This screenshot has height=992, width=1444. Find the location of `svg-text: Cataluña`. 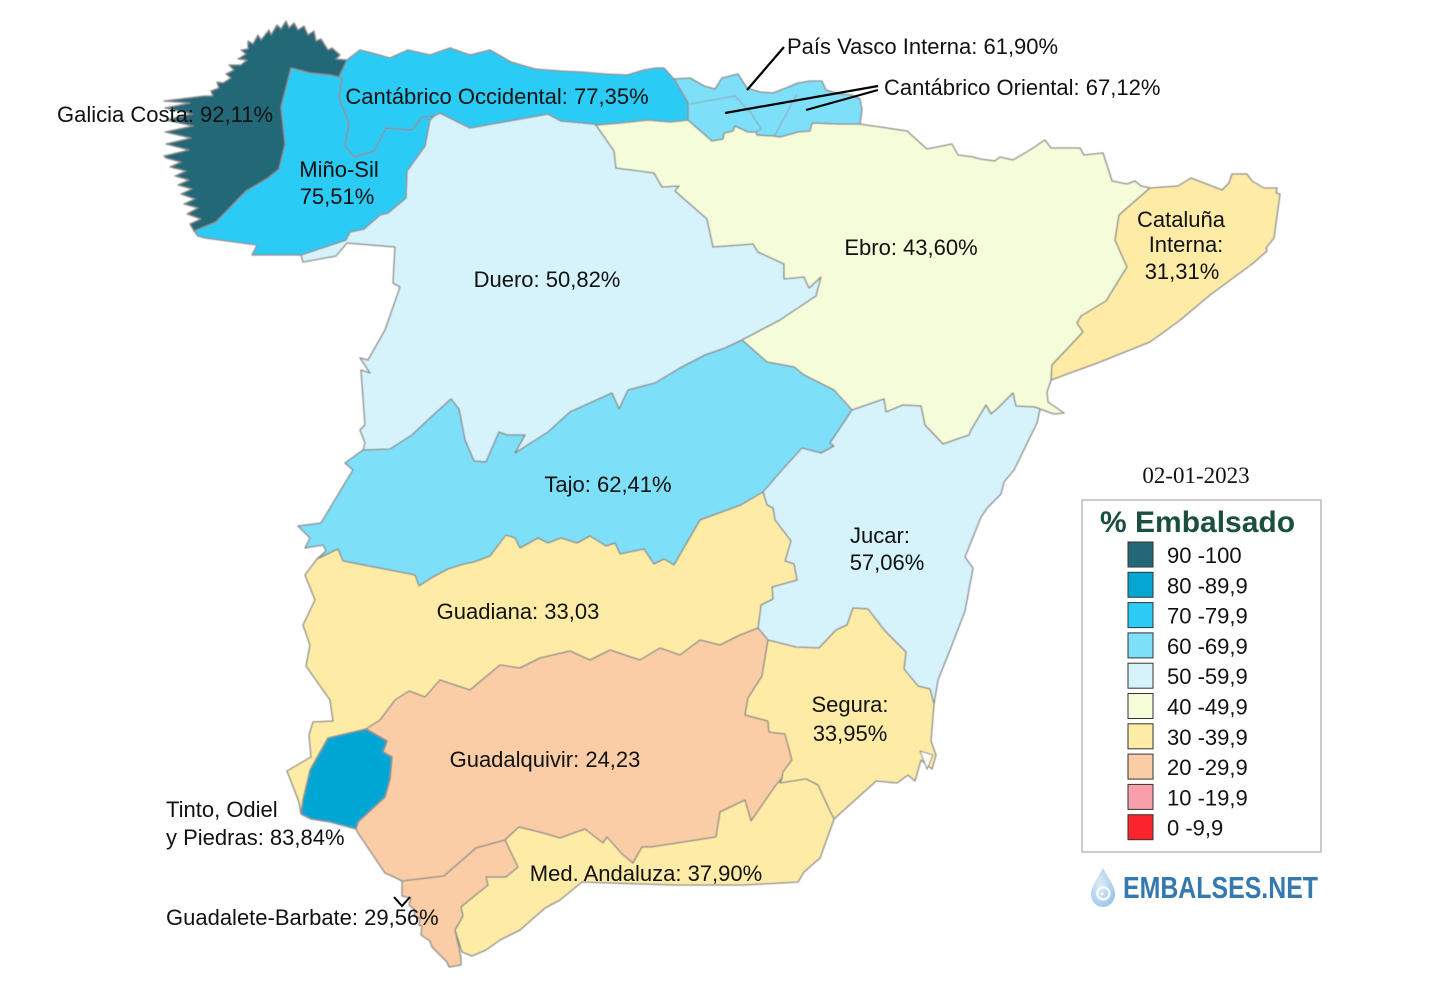

svg-text: Cataluña is located at coordinates (1181, 219).